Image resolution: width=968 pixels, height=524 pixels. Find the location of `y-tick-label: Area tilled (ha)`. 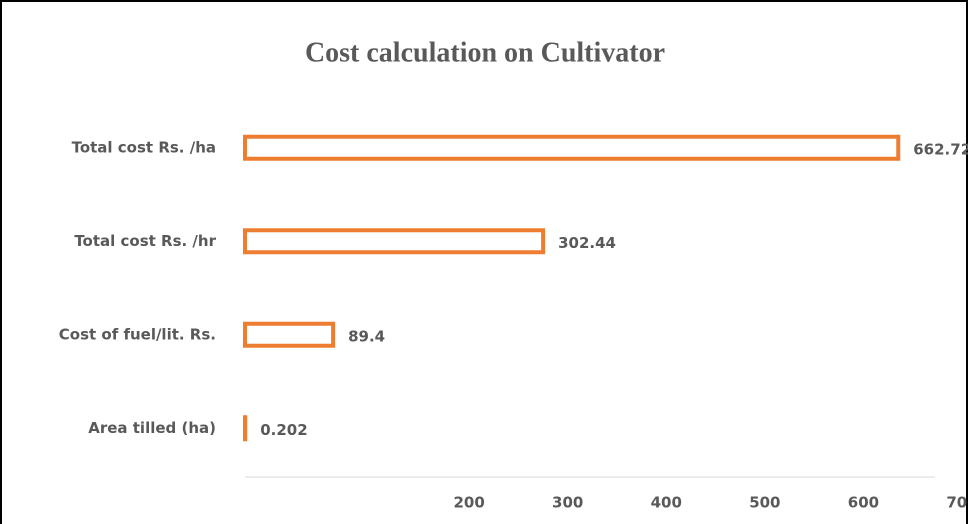

y-tick-label: Area tilled (ha) is located at coordinates (152, 428).